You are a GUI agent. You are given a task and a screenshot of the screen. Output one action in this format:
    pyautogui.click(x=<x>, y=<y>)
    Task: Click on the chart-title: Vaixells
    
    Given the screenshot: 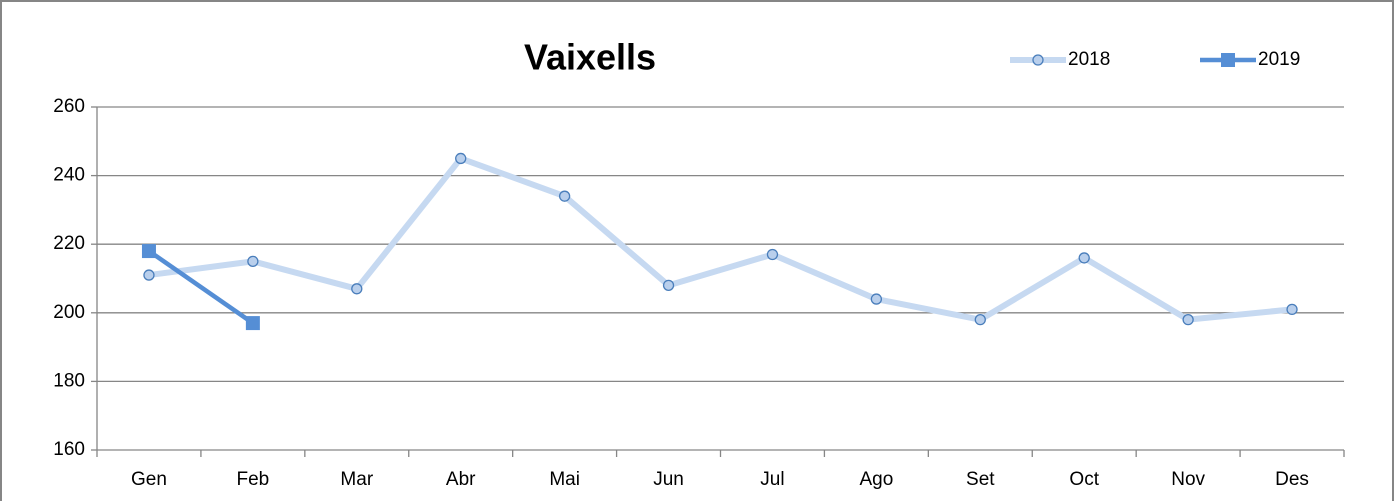 What is the action you would take?
    pyautogui.click(x=590, y=57)
    